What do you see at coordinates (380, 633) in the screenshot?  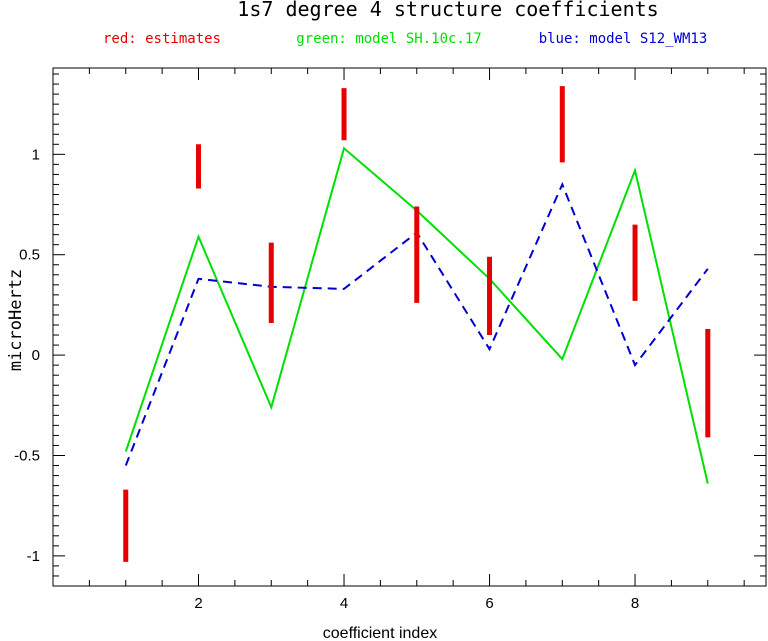 I see `x-axis-label: coefficient index` at bounding box center [380, 633].